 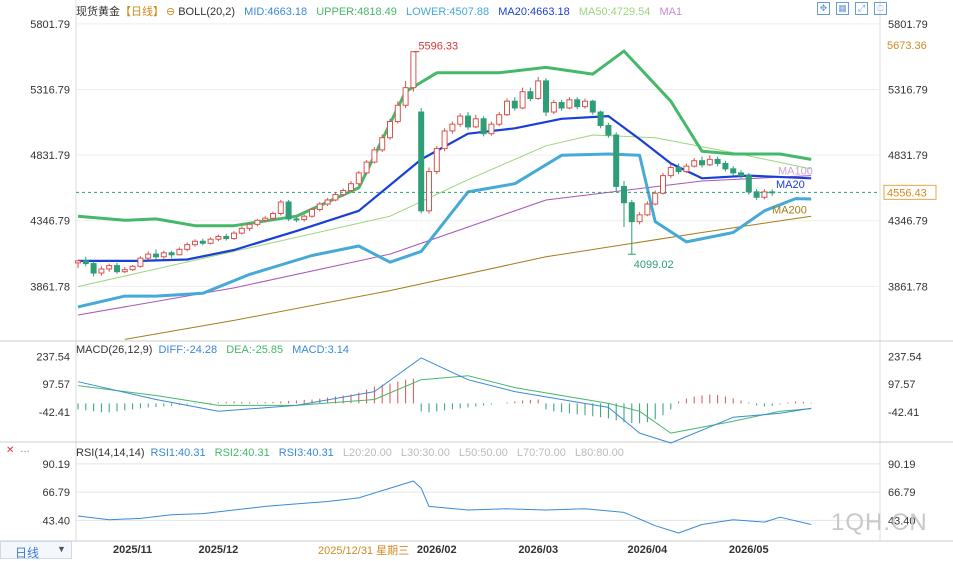 I want to click on rsi3-value: RSI3:40.31, so click(x=306, y=453).